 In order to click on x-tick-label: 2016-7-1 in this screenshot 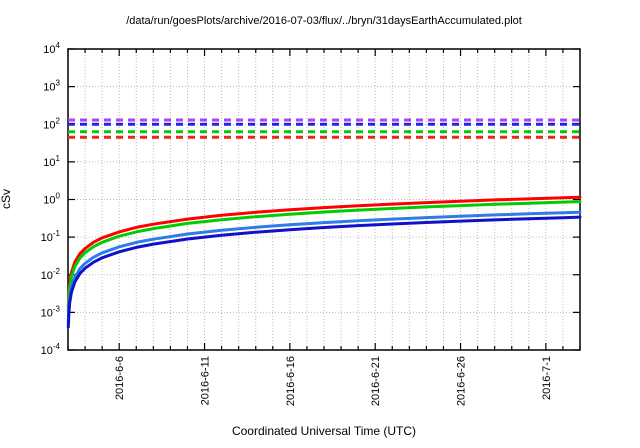, I will do `click(547, 378)`.